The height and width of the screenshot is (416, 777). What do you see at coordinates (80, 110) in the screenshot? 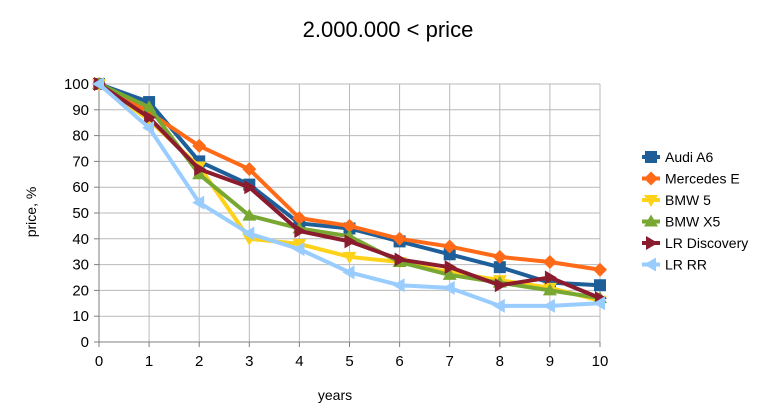
I see `y-tick-label: 90` at bounding box center [80, 110].